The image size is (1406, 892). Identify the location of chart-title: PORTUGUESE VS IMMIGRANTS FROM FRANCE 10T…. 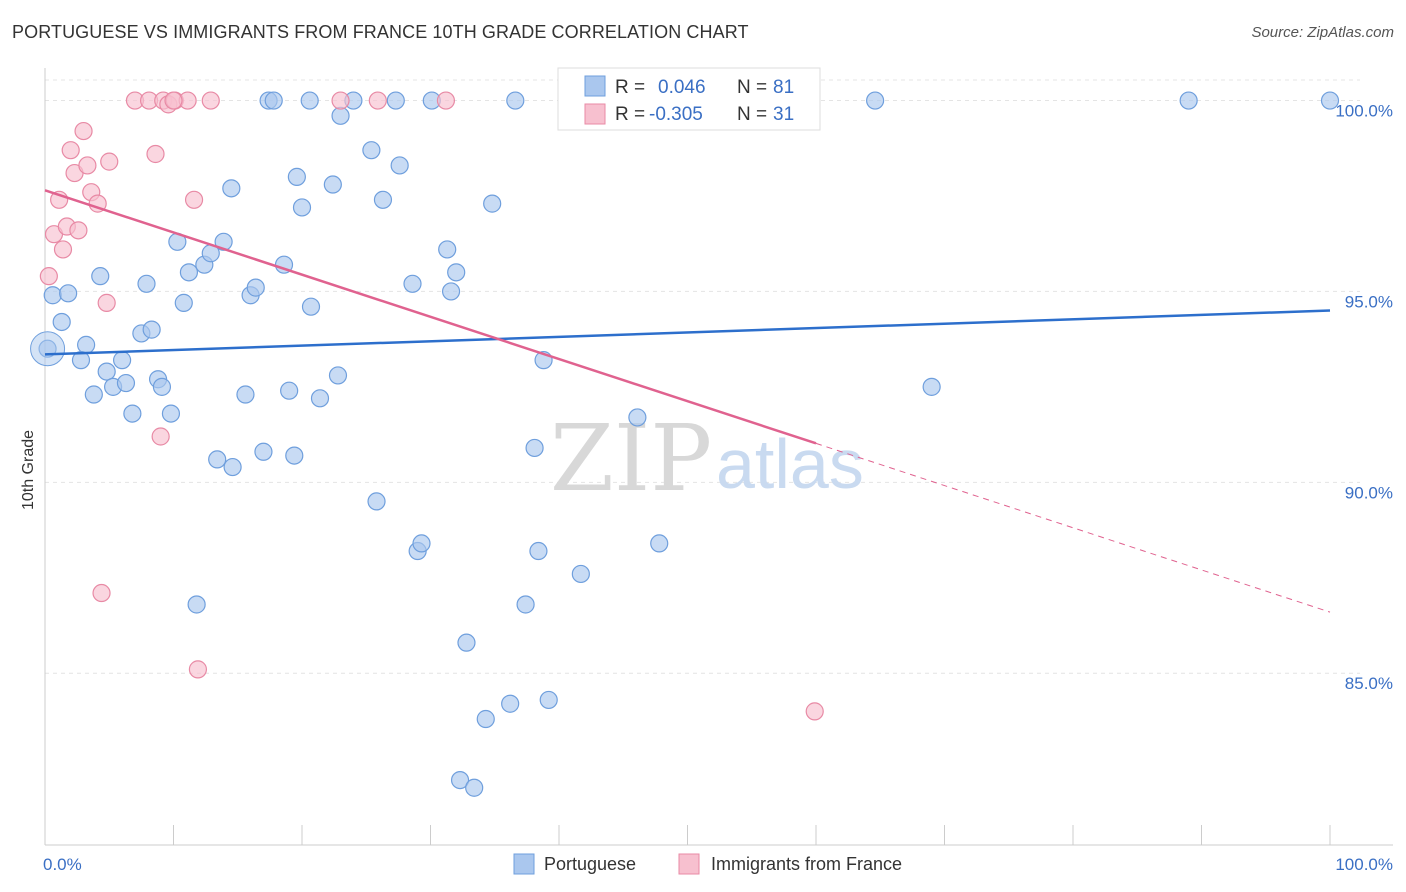
(380, 32).